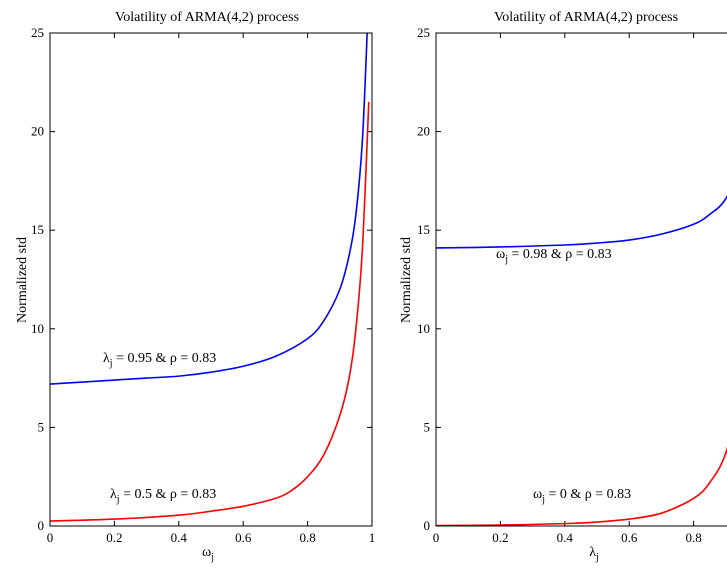  What do you see at coordinates (427, 426) in the screenshot?
I see `right-y-tick-label: 5` at bounding box center [427, 426].